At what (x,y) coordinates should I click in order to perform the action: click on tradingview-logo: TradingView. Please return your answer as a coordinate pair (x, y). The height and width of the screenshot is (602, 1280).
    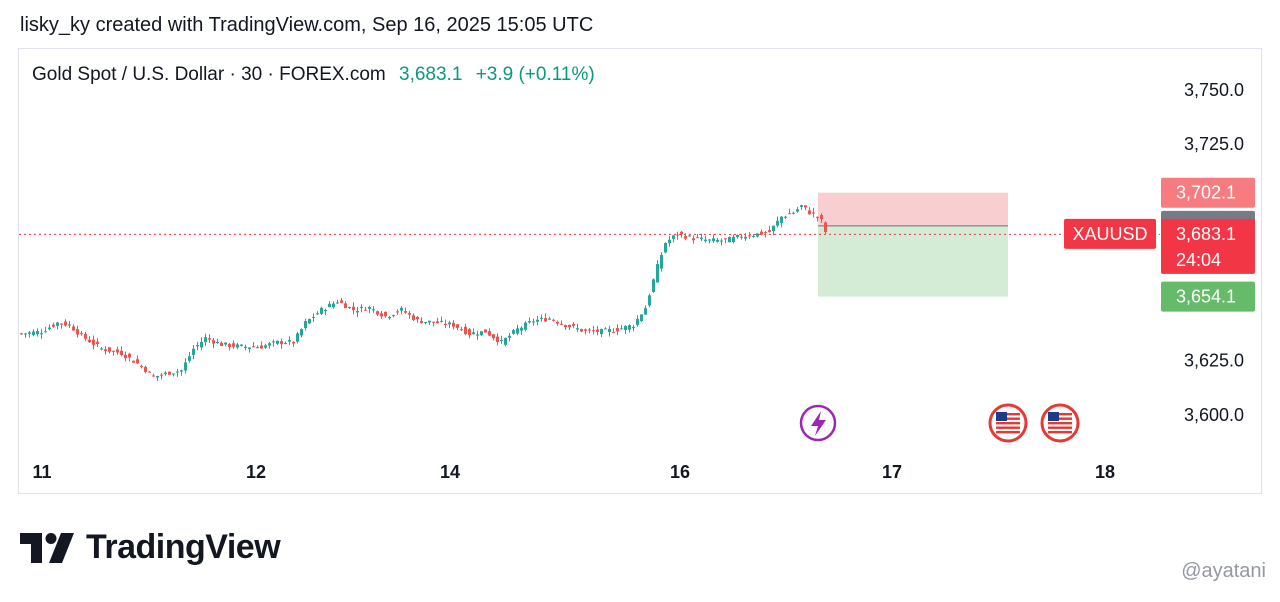
    Looking at the image, I should click on (150, 547).